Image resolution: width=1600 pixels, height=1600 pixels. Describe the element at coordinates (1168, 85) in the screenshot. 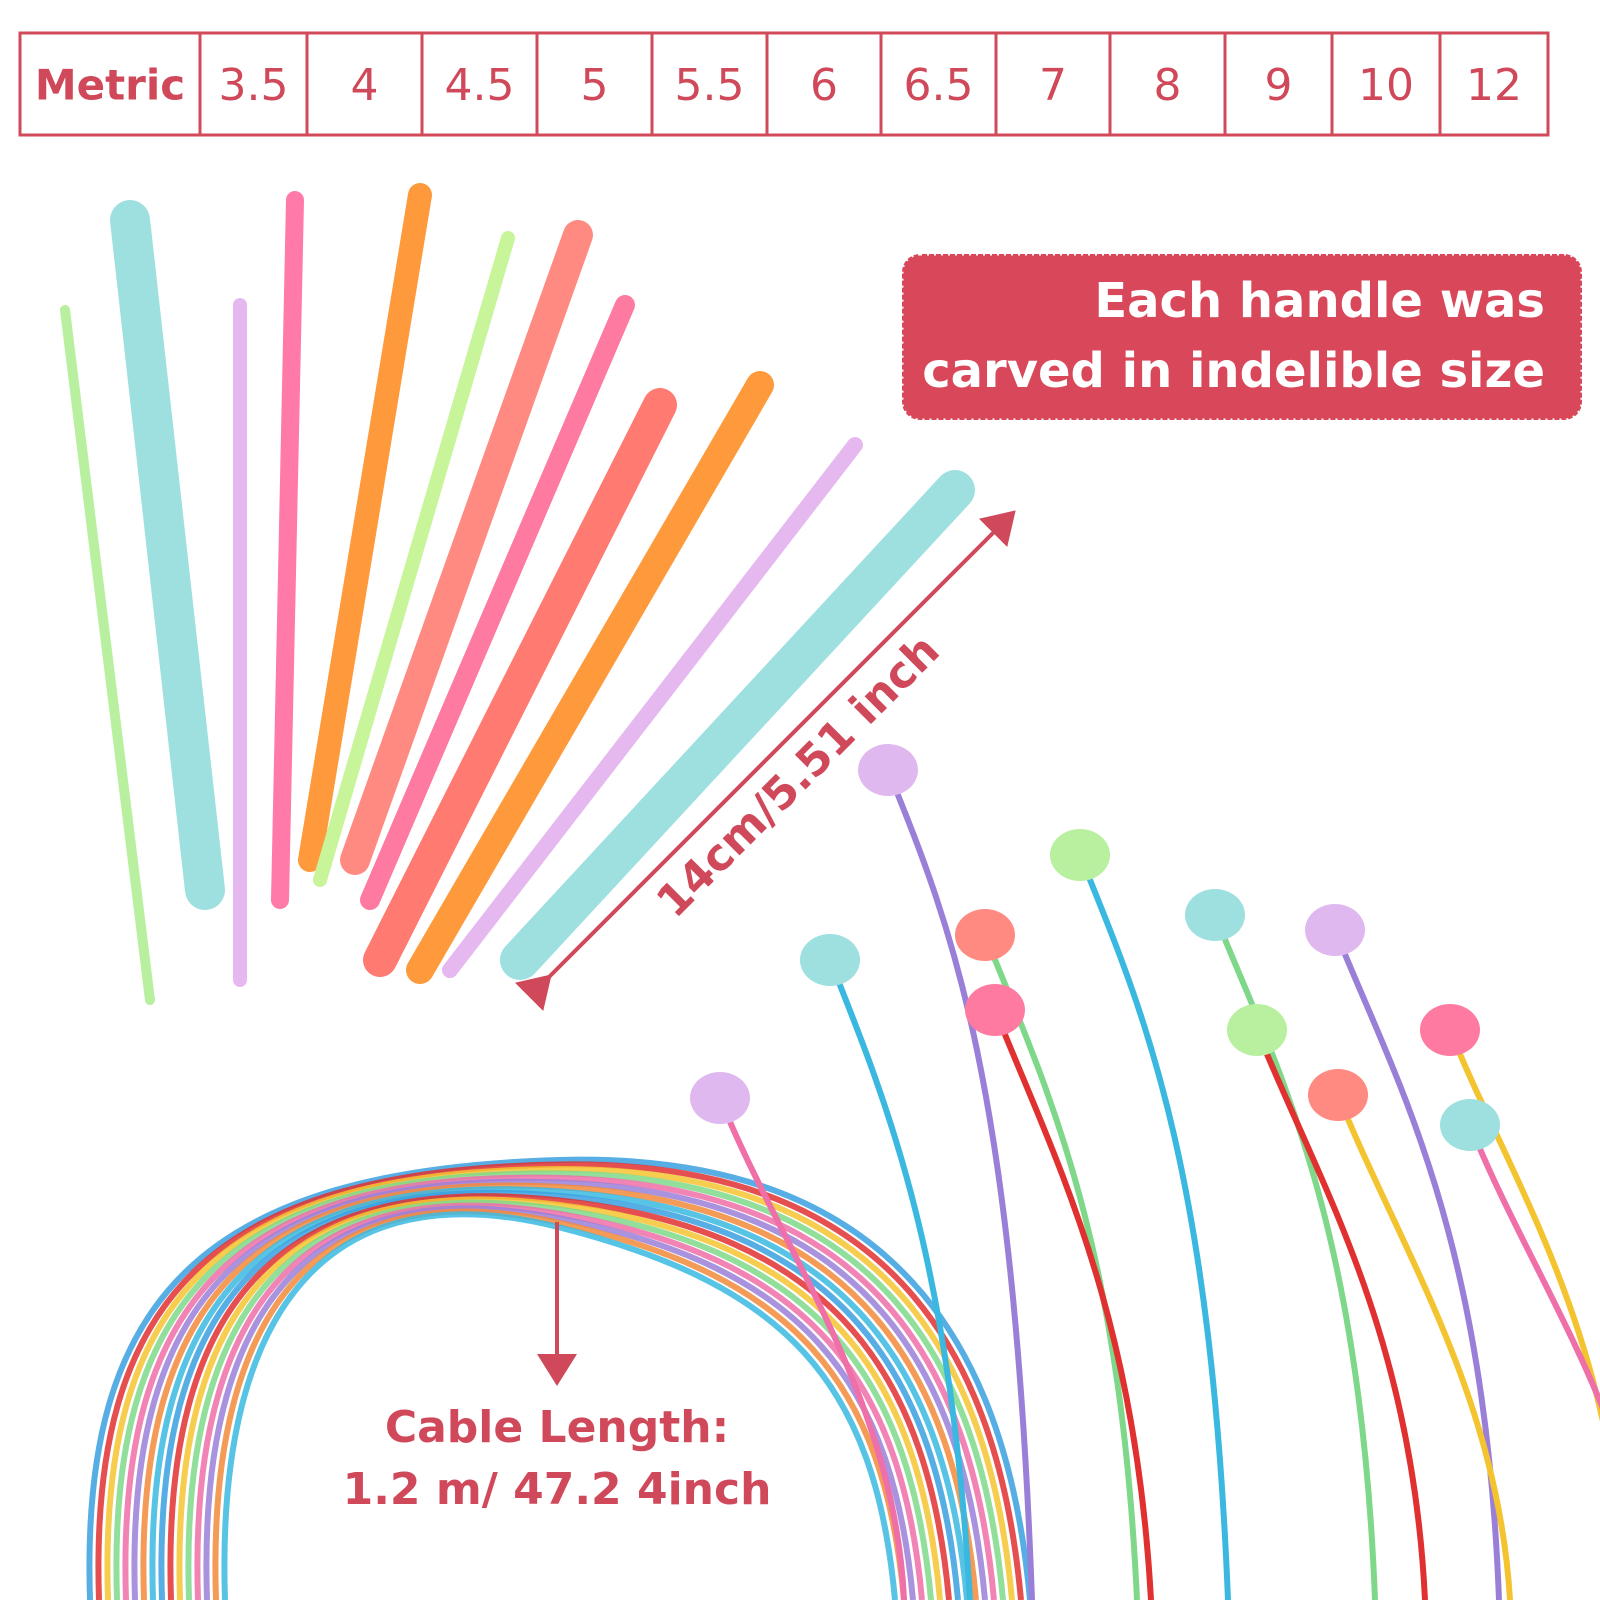

I see `table-cell: 8` at that location.